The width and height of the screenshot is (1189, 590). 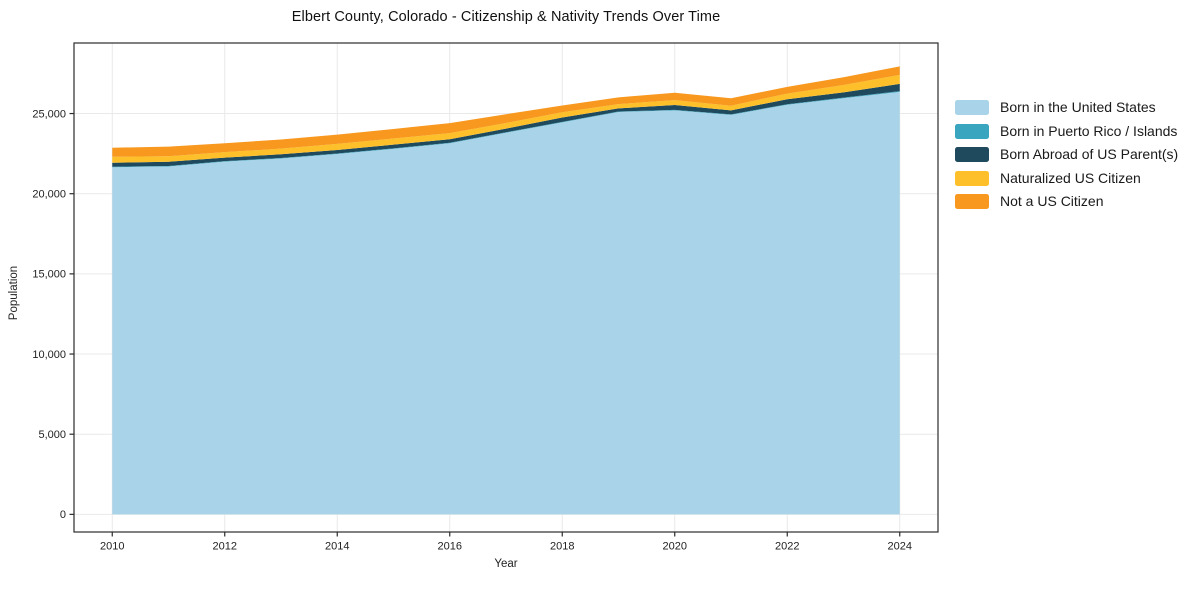 I want to click on legend-item: Born in Puerto Rico / Islands, so click(x=1066, y=131).